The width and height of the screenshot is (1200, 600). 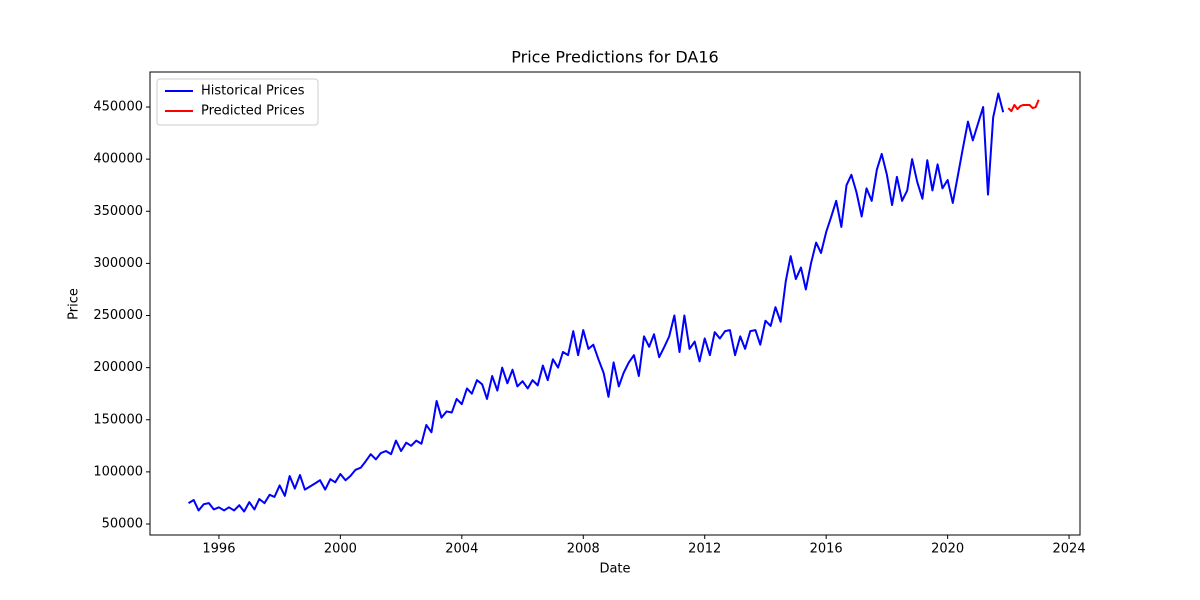 I want to click on x-tick-label: 2020, so click(x=947, y=549).